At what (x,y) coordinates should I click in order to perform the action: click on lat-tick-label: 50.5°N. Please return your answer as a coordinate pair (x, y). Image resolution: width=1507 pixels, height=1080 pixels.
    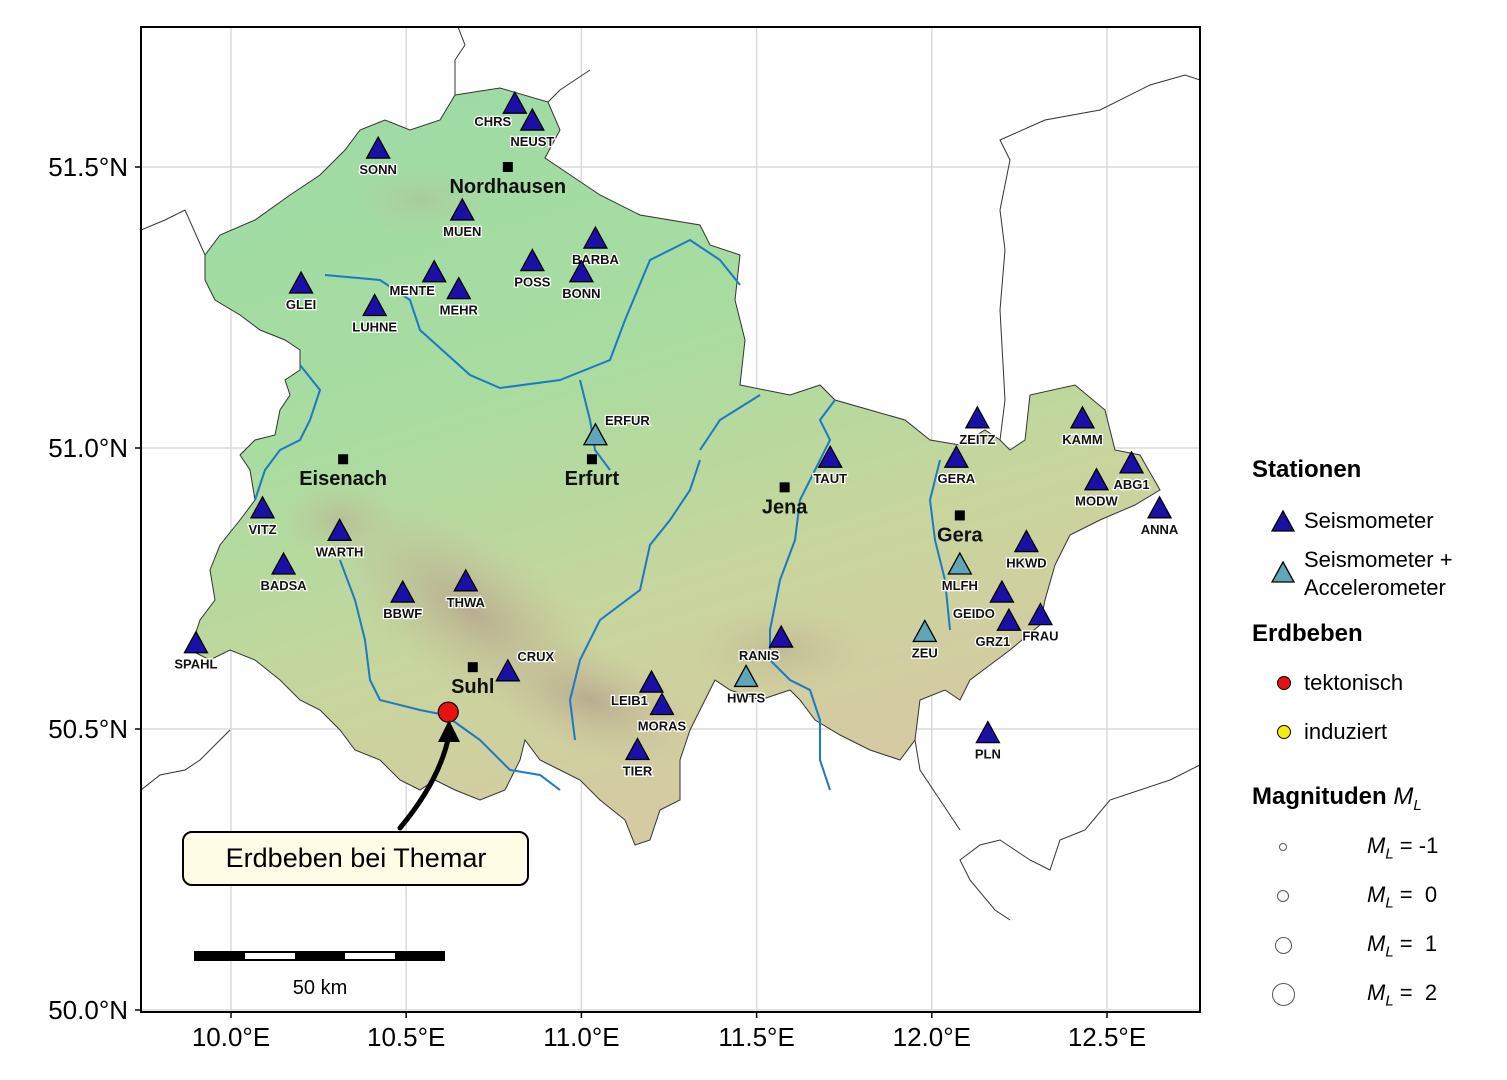
    Looking at the image, I should click on (88, 729).